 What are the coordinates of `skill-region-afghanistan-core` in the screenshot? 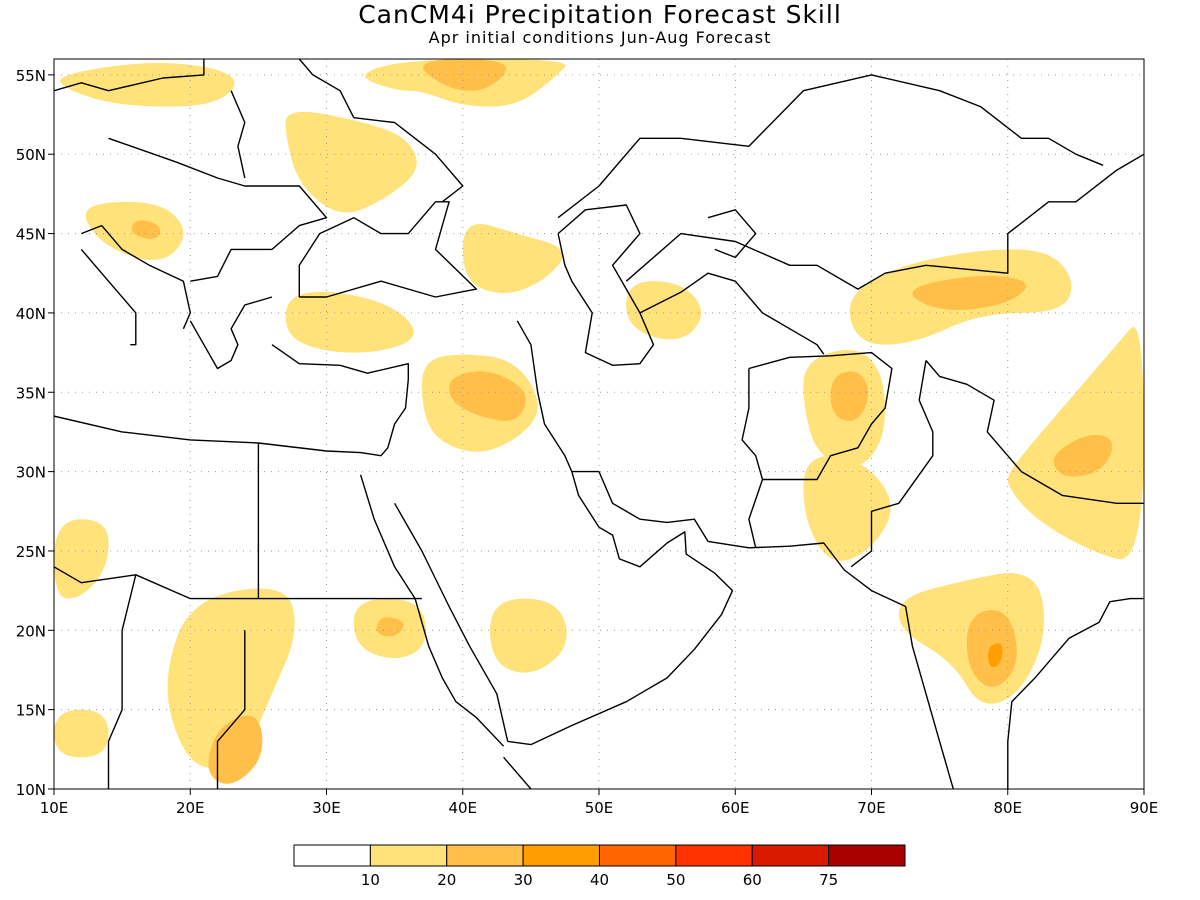 It's located at (849, 396).